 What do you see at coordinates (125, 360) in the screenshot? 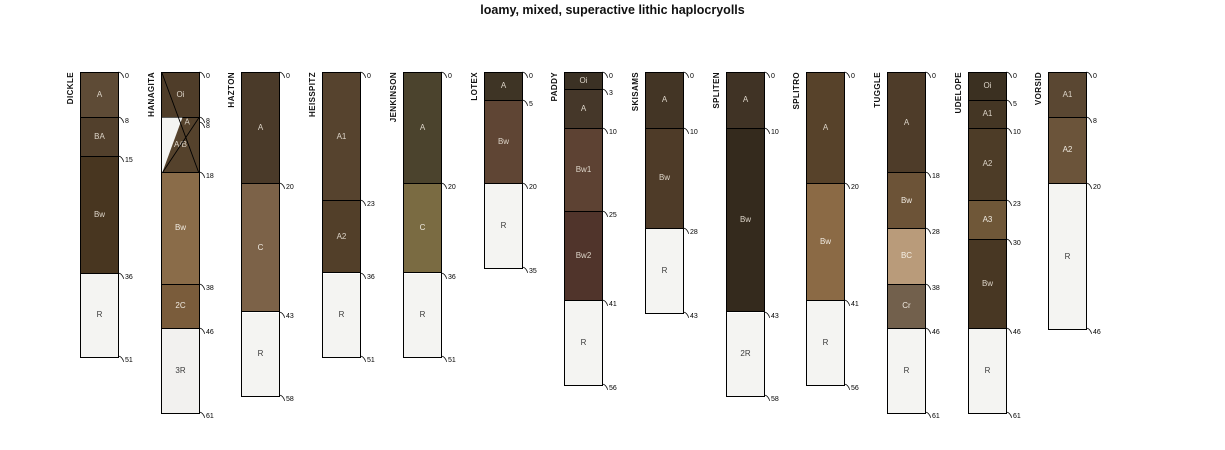
I see `depth-tick: 51` at bounding box center [125, 360].